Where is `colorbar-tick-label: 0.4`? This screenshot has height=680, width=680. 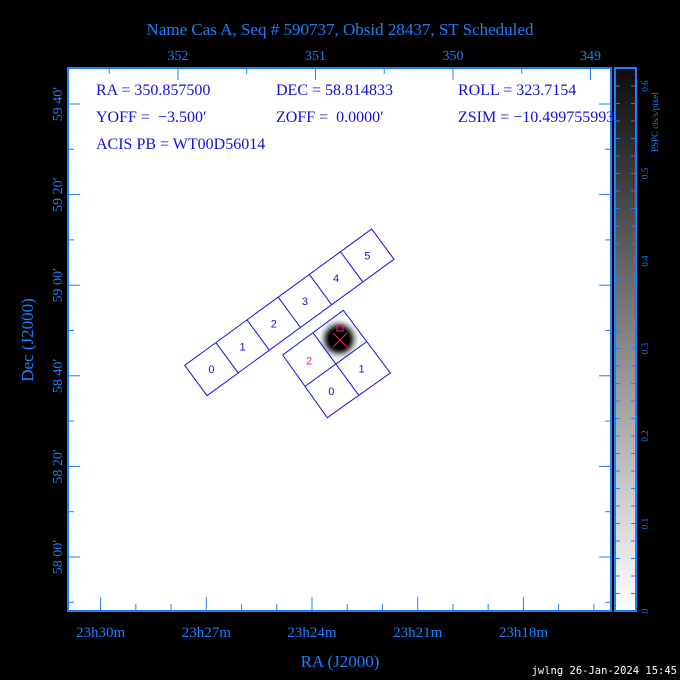 colorbar-tick-label: 0.4 is located at coordinates (645, 261).